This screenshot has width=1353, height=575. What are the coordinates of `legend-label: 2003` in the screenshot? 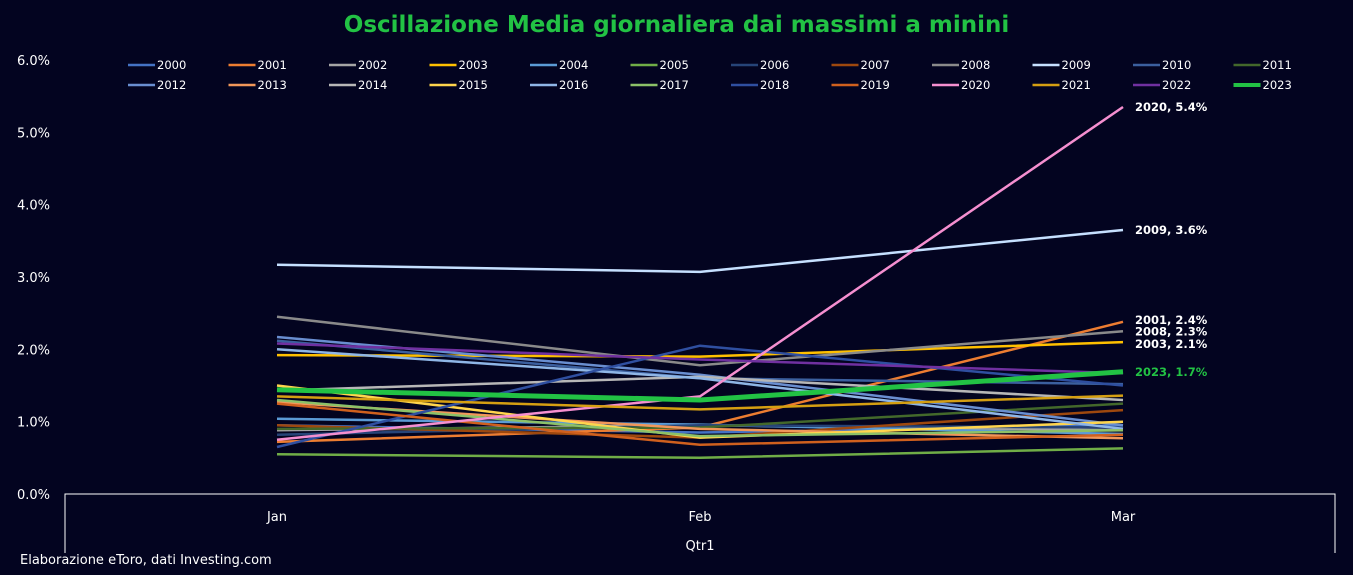 It's located at (473, 65).